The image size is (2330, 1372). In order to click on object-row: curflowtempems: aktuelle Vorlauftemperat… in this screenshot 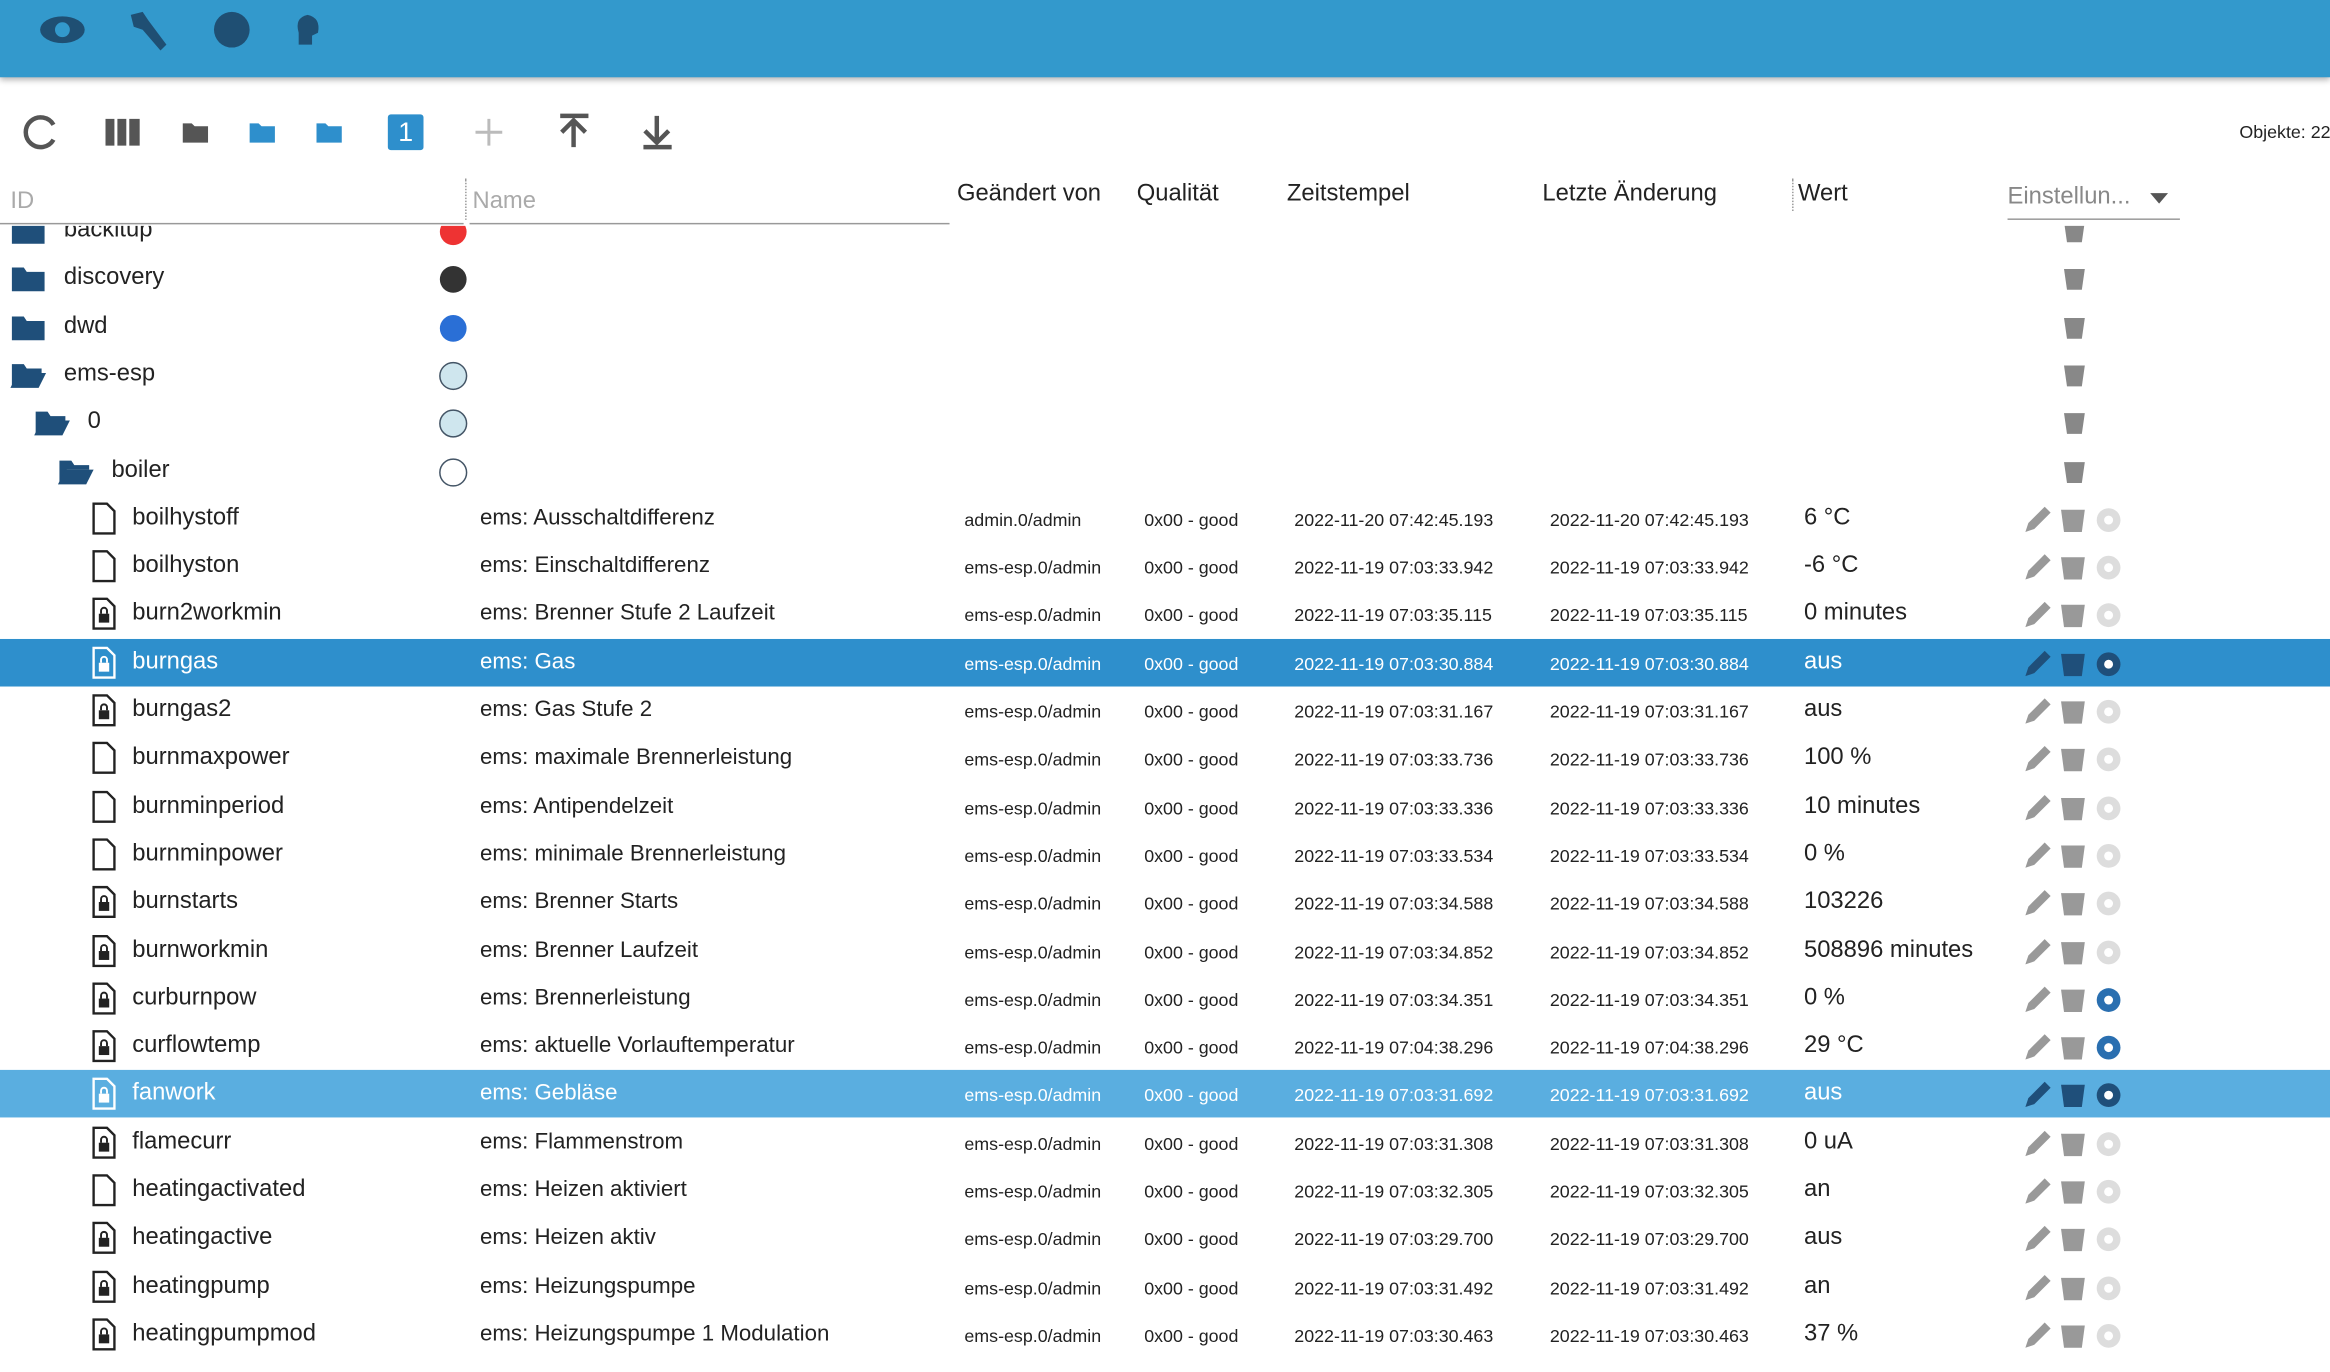, I will do `click(1165, 1046)`.